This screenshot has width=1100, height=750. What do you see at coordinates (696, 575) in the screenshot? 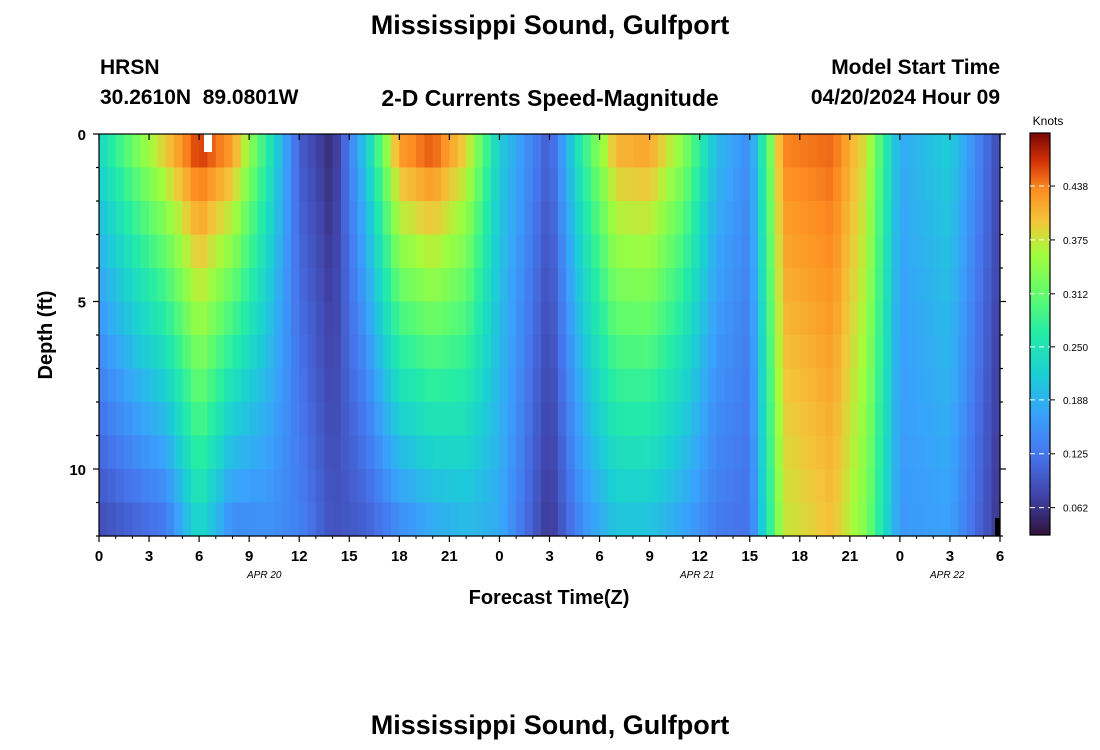
I see `date-label-apr21: APR 21` at bounding box center [696, 575].